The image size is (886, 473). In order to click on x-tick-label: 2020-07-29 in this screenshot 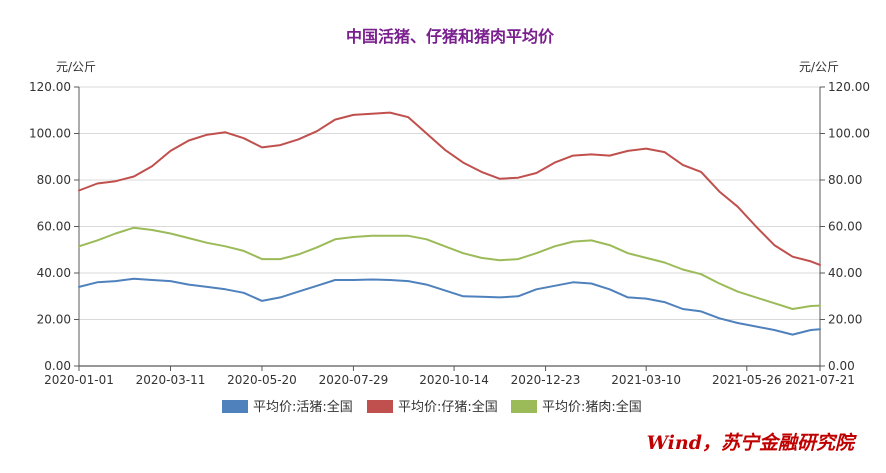, I will do `click(354, 380)`.